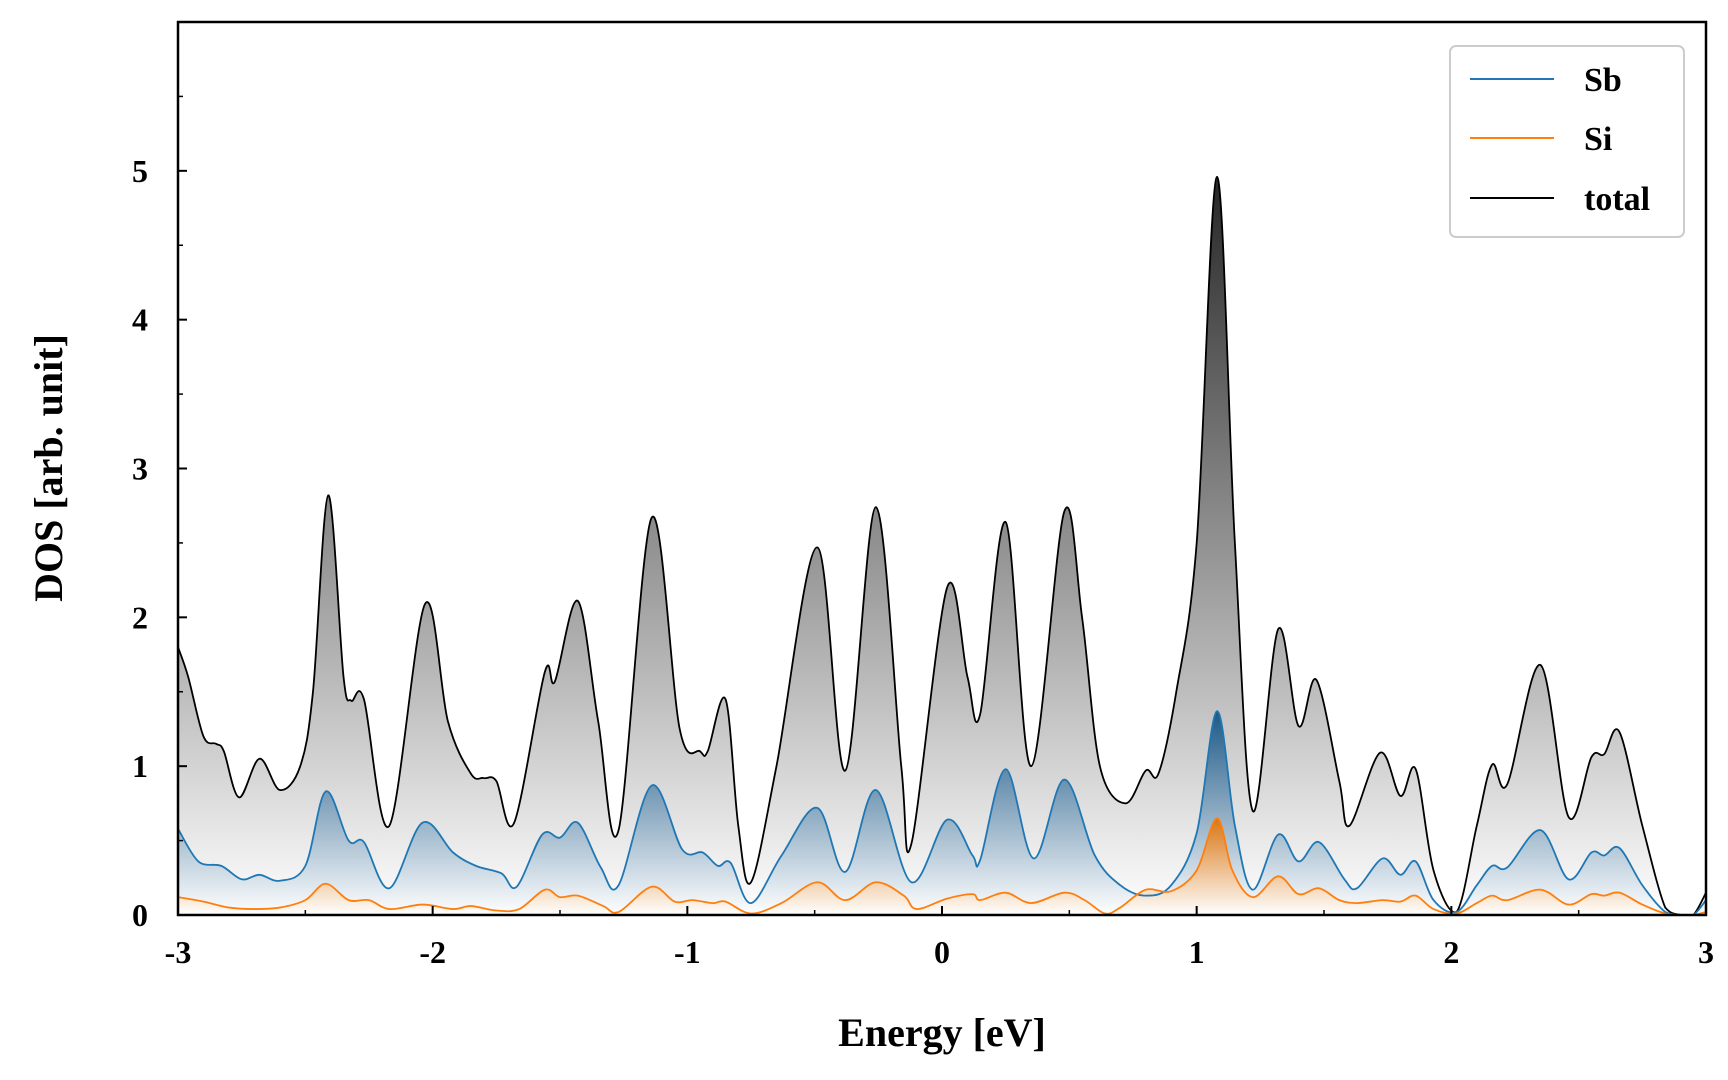  What do you see at coordinates (140, 766) in the screenshot?
I see `y-tick-label: 1` at bounding box center [140, 766].